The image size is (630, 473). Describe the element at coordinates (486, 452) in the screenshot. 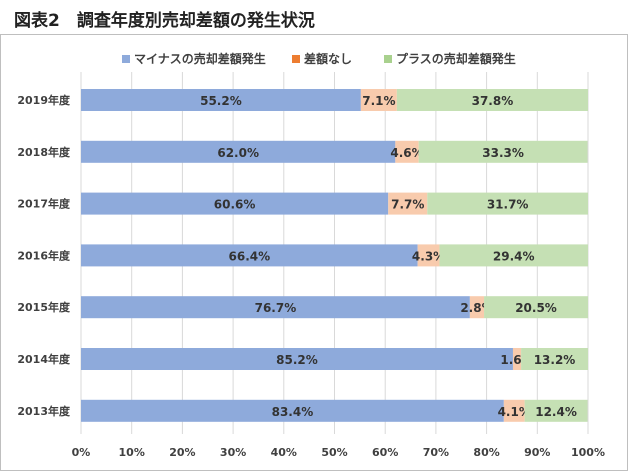

I see `x-tick-label: 80%` at that location.